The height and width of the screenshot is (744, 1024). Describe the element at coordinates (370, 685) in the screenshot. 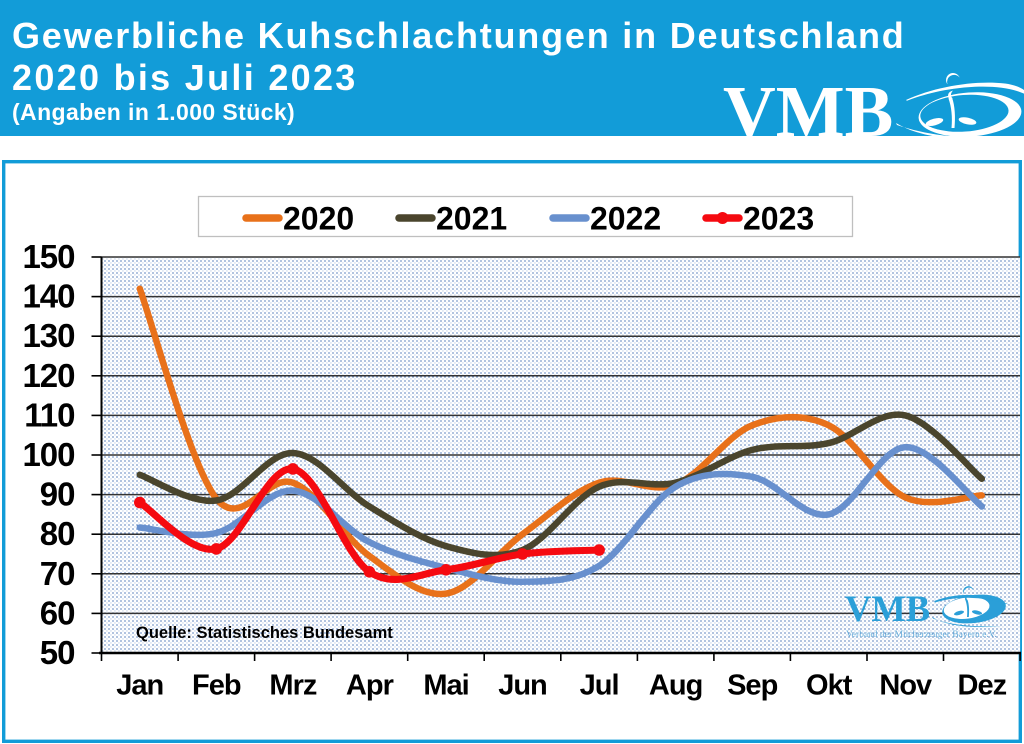

I see `svg-text: Apr` at that location.